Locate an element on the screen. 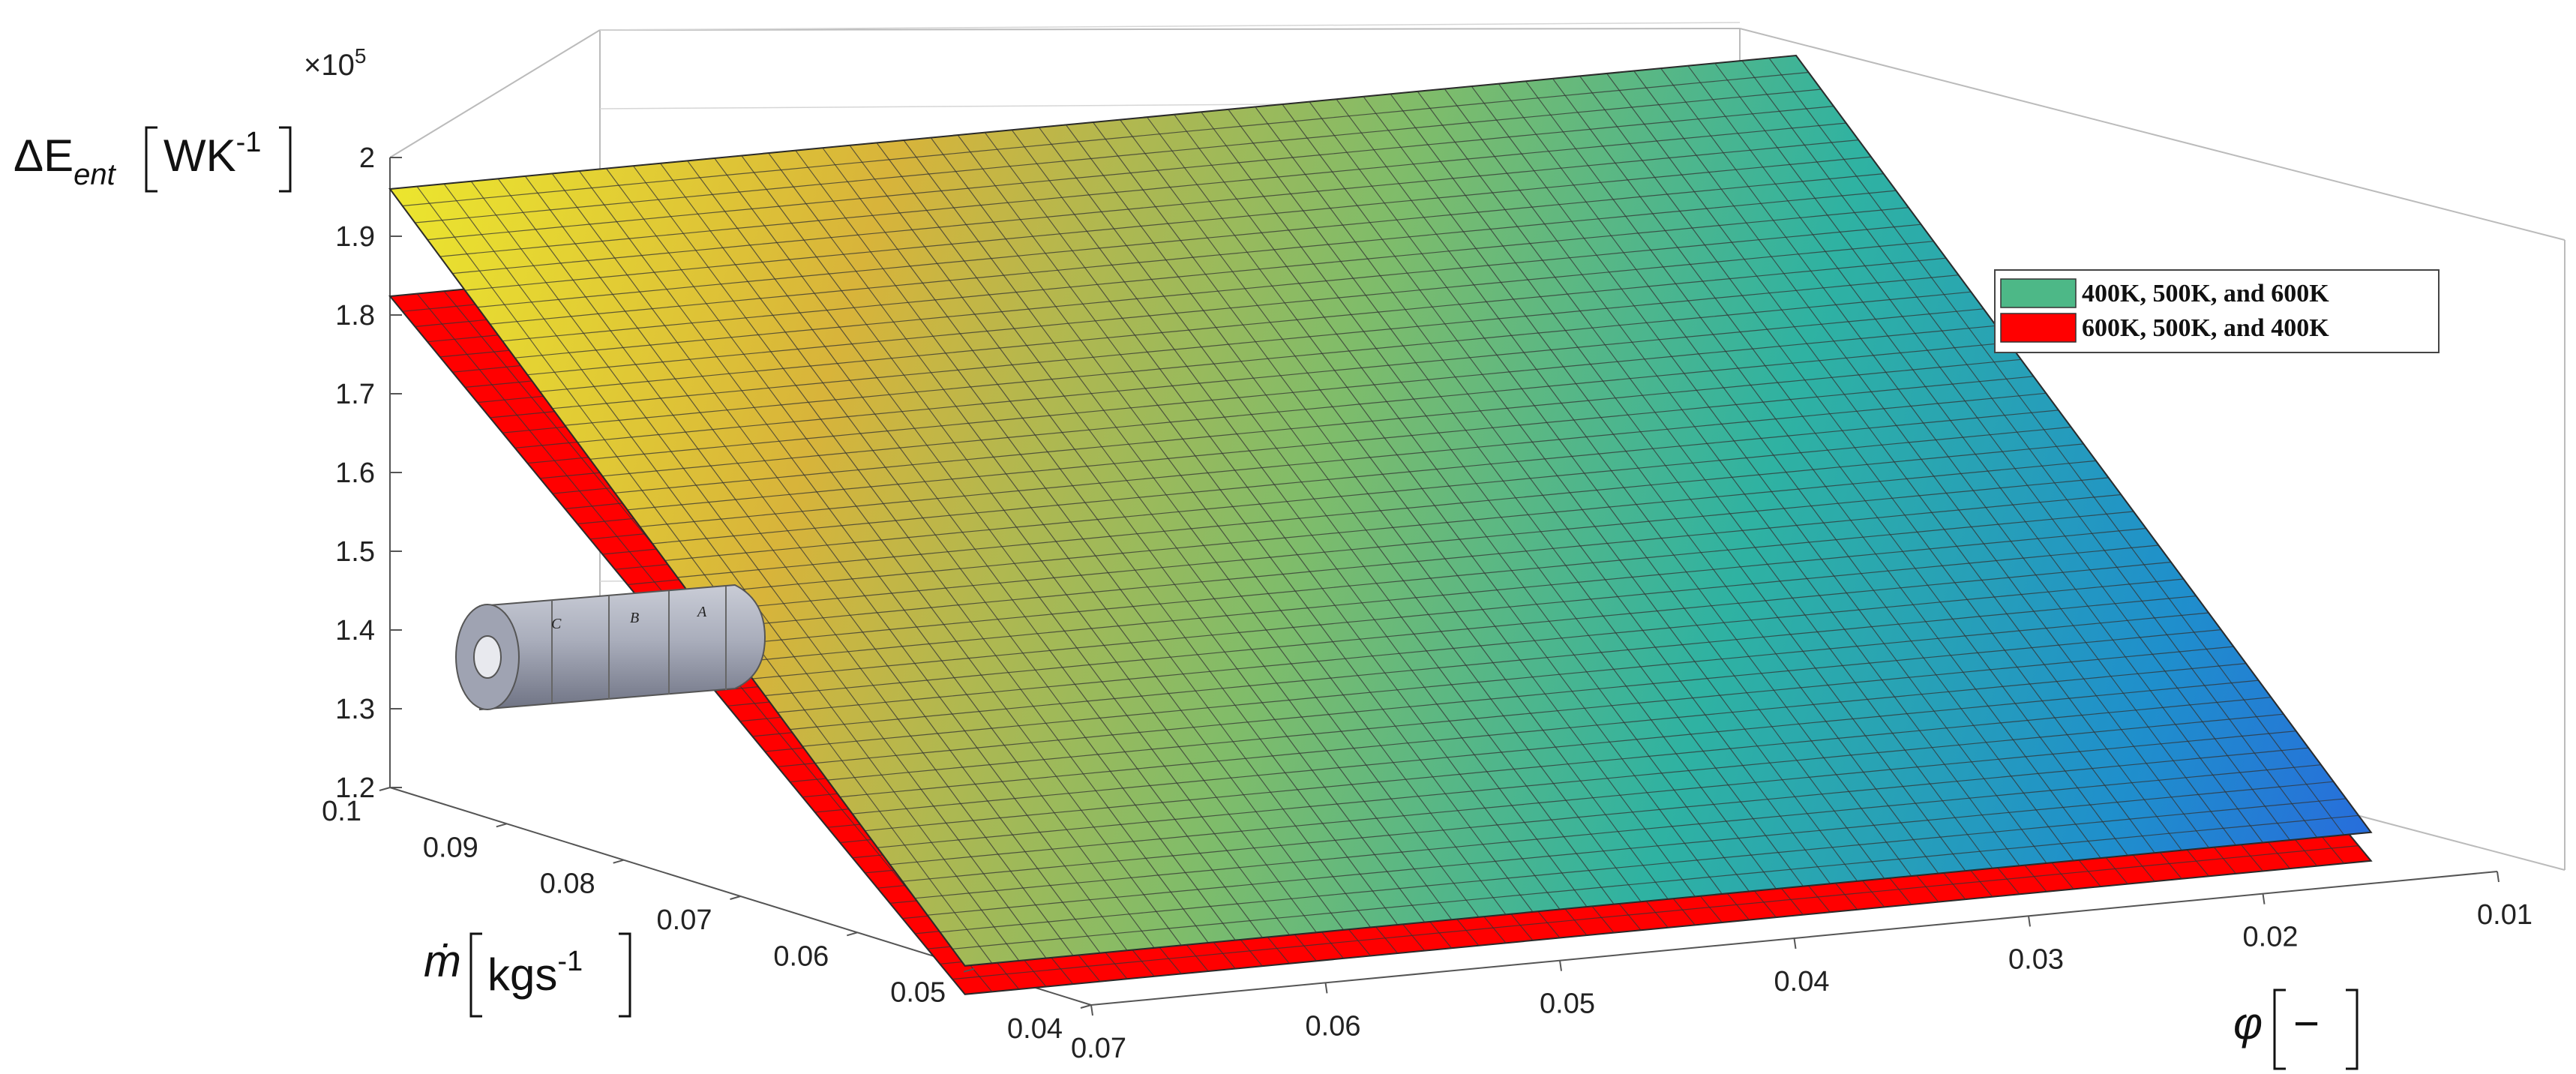 This screenshot has width=2576, height=1074. legend-swatch-colored is located at coordinates (2039, 293).